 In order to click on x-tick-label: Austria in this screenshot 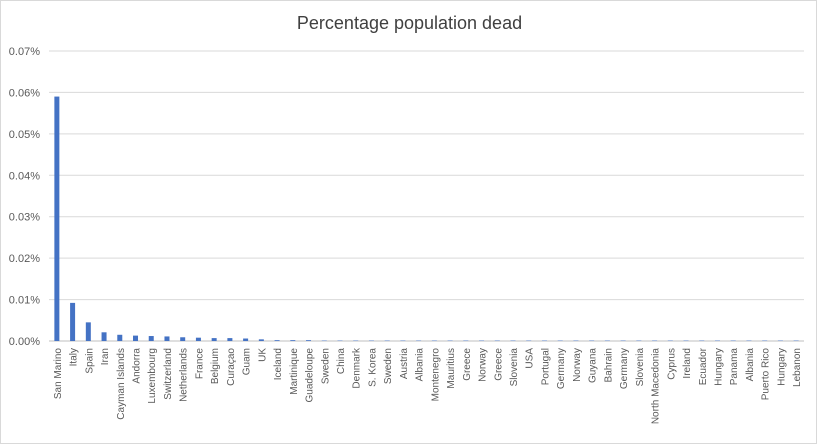, I will do `click(404, 364)`.